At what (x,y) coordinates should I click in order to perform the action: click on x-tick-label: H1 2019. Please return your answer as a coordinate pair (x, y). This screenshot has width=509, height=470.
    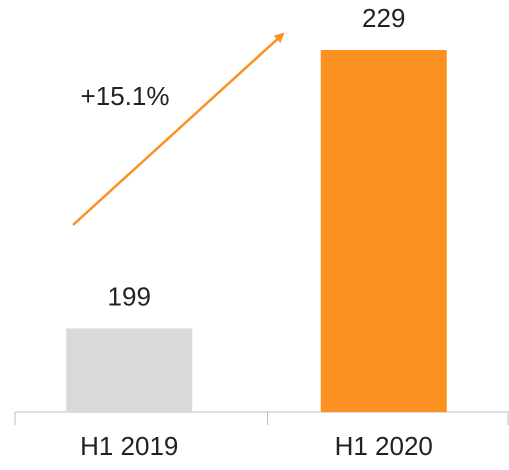
    Looking at the image, I should click on (129, 446).